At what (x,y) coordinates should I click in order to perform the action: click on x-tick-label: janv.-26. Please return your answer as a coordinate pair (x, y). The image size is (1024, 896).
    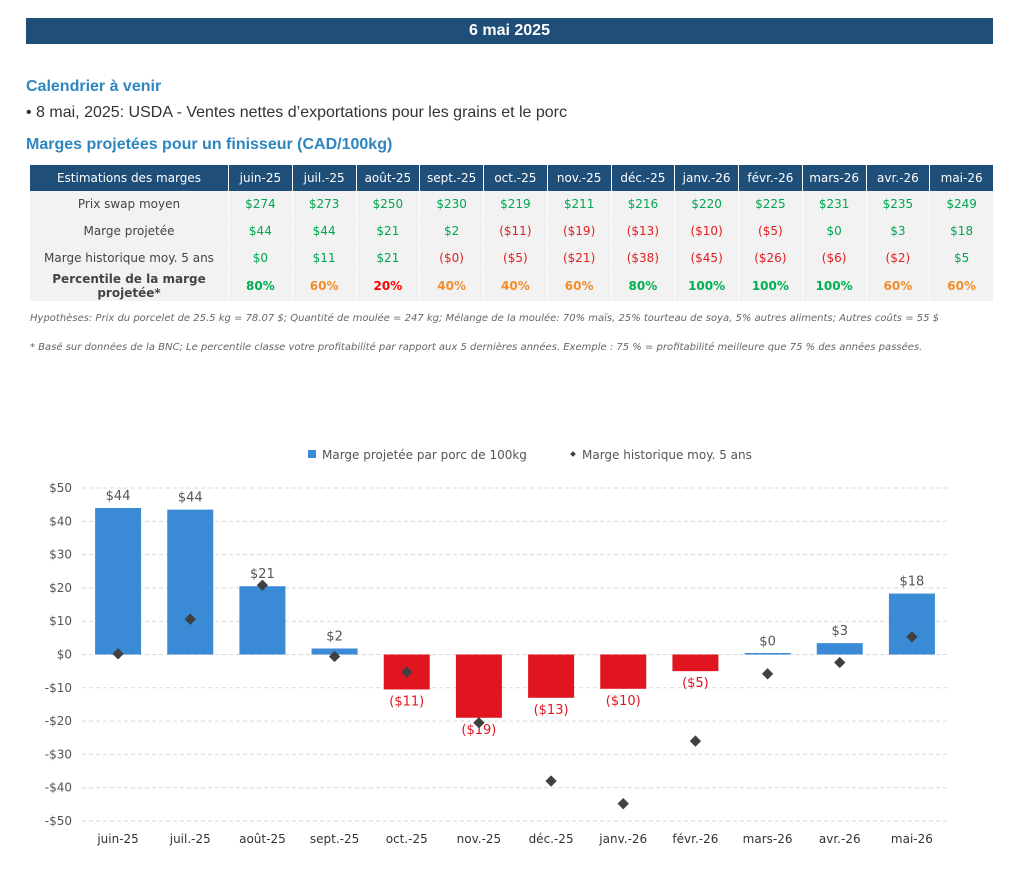
    Looking at the image, I should click on (622, 839).